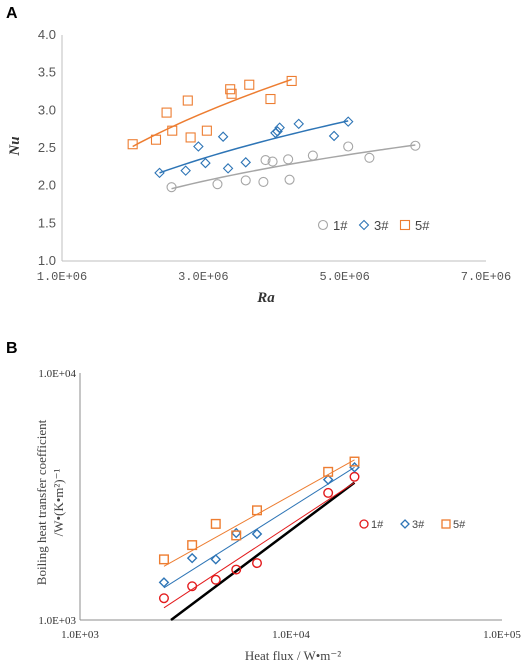  Describe the element at coordinates (47, 222) in the screenshot. I see `y-tick-label: 1.5` at that location.